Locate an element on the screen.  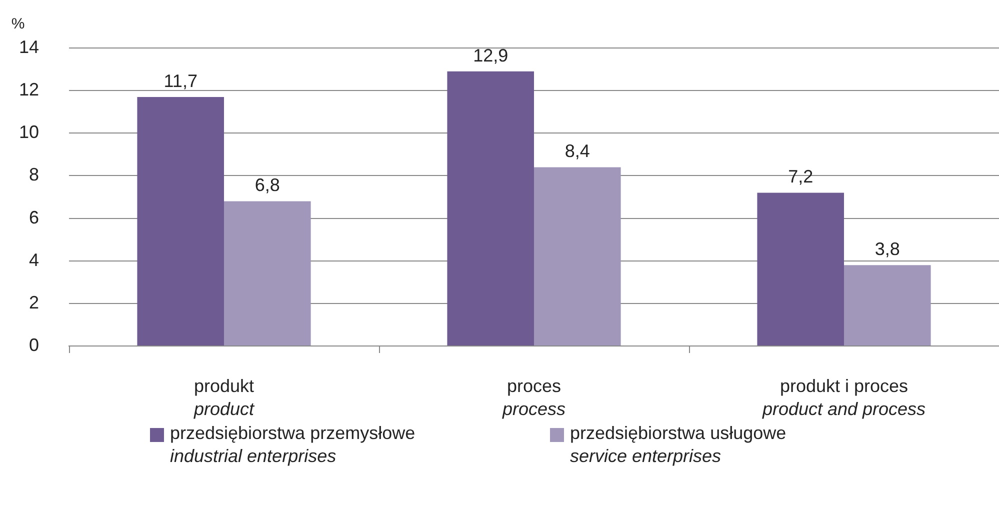
y-tick-label: 8 is located at coordinates (33, 174).